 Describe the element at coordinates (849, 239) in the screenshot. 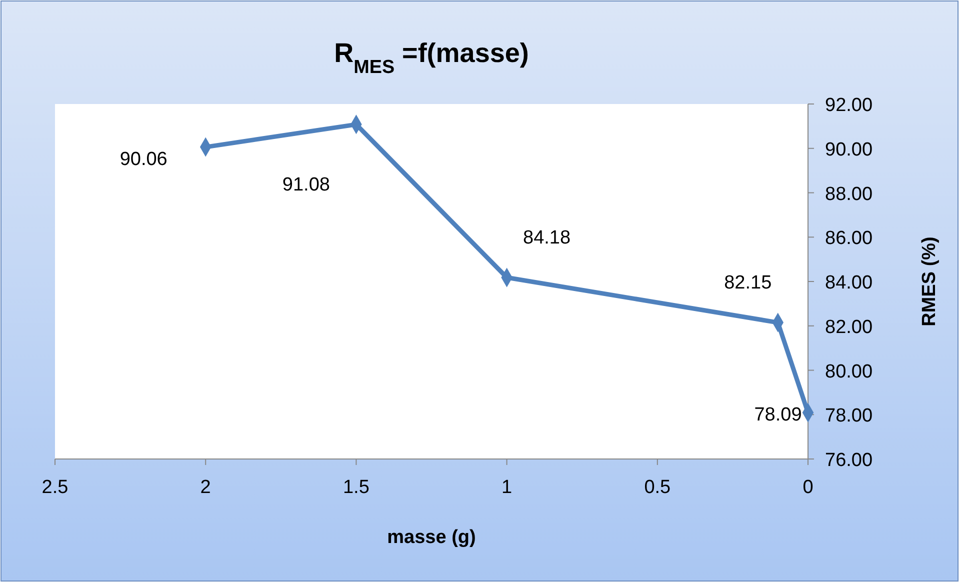

I see `y-tick-label: 86.00` at that location.